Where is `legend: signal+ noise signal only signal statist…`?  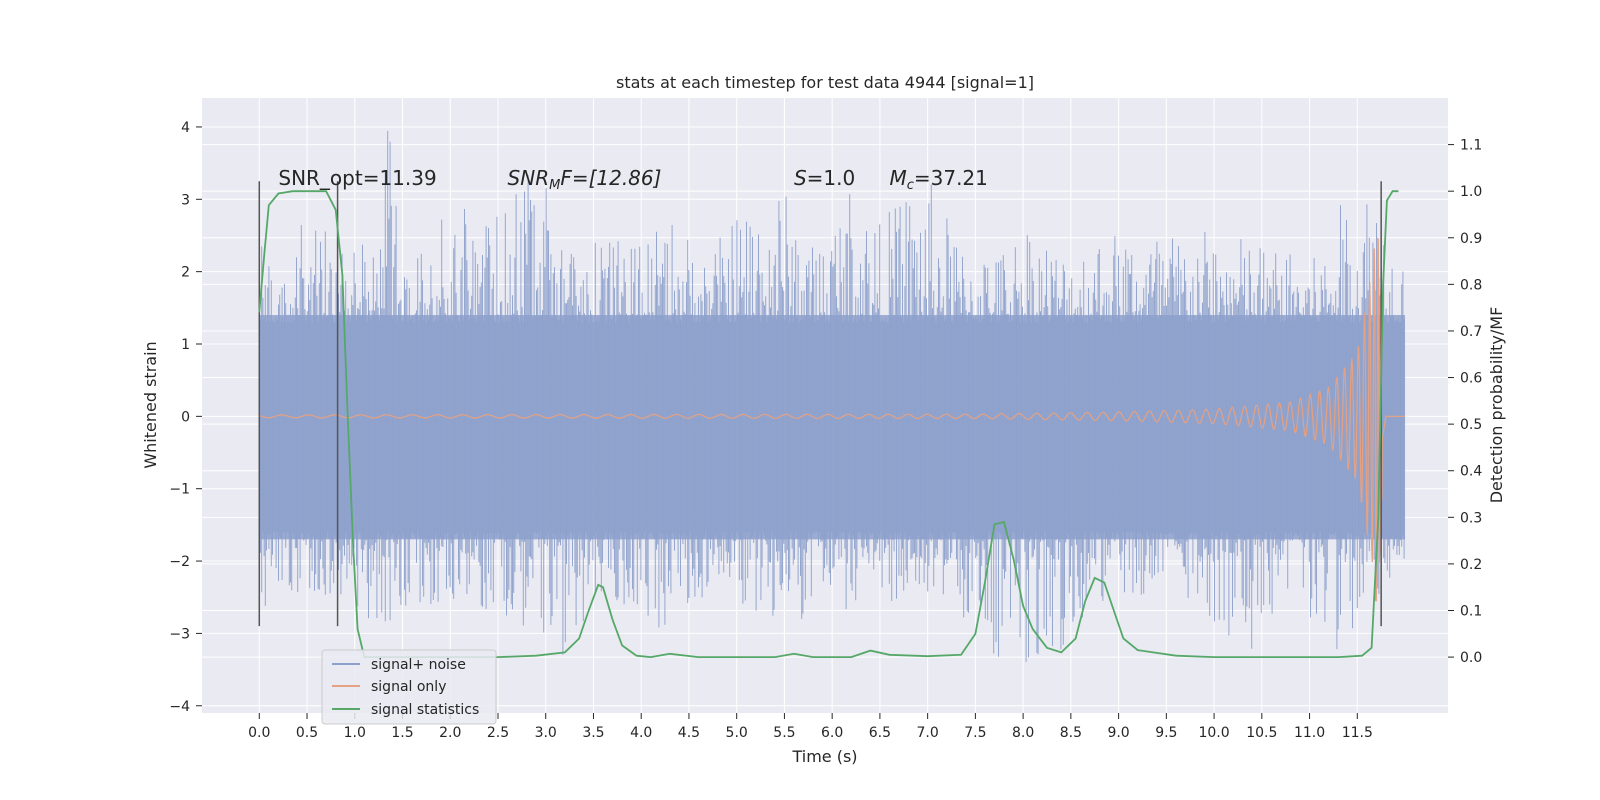 legend: signal+ noise signal only signal statist… is located at coordinates (409, 687).